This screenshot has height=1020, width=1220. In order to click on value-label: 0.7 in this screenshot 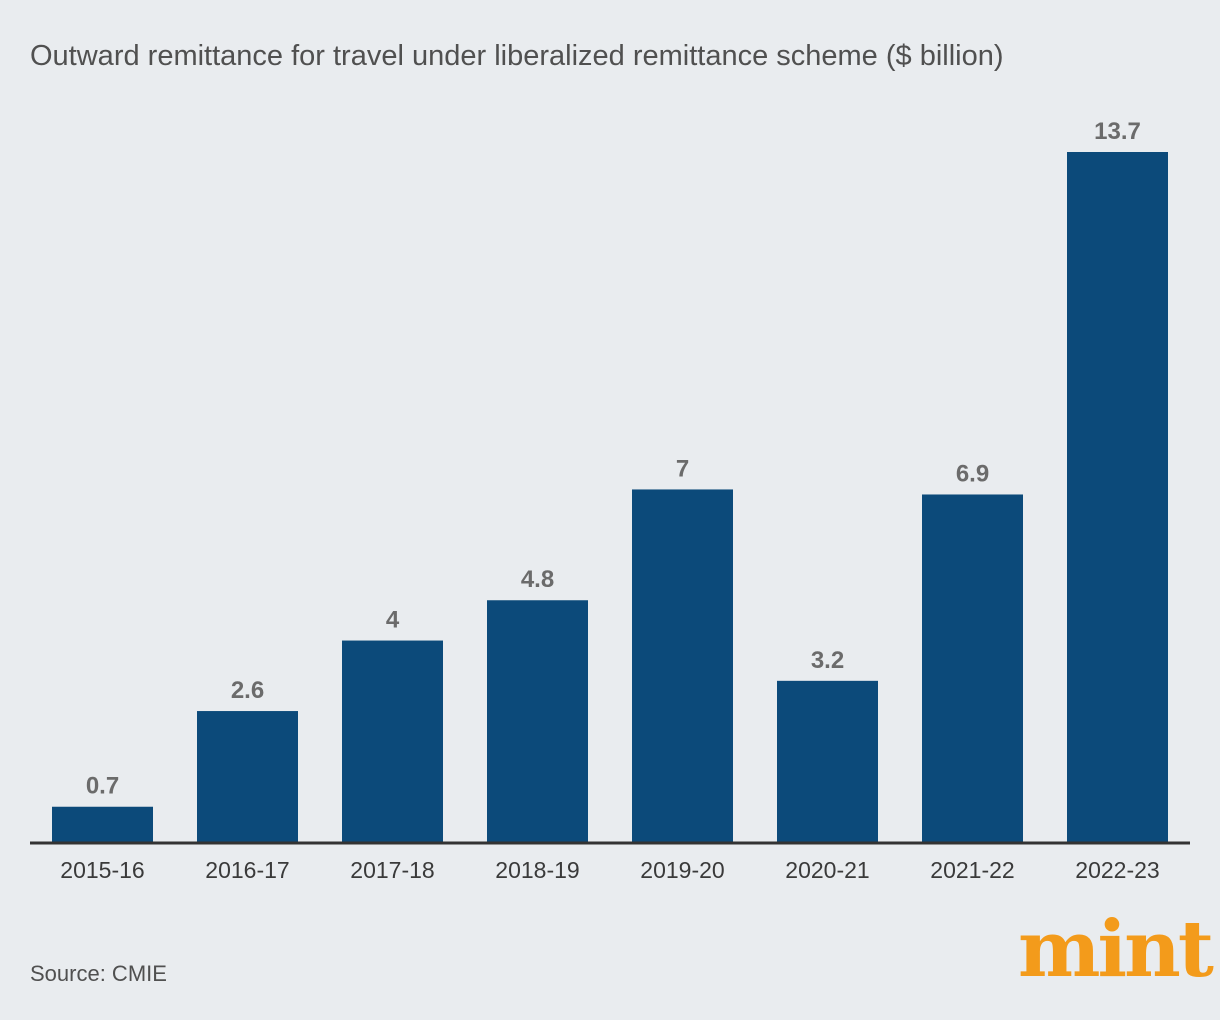, I will do `click(102, 786)`.